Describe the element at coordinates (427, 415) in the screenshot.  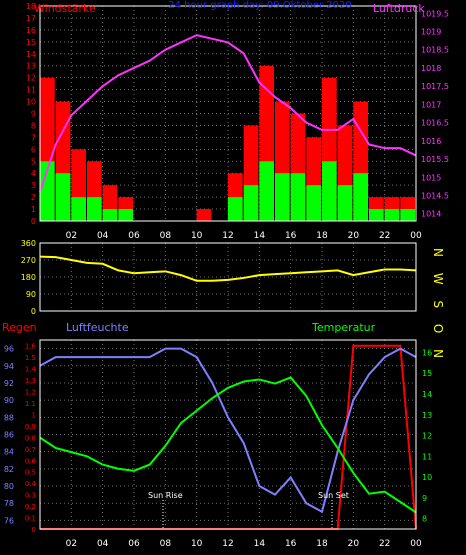
I see `temperature-tick-label: 13` at that location.